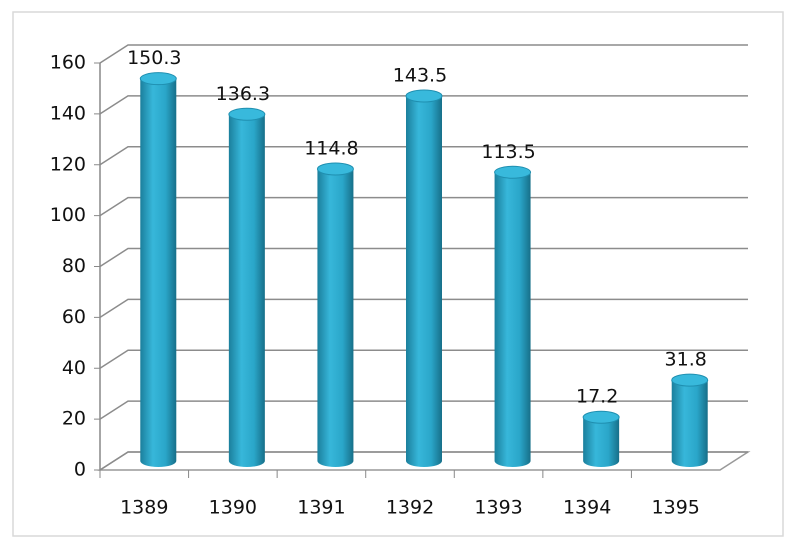 Image resolution: width=786 pixels, height=538 pixels. Describe the element at coordinates (74, 419) in the screenshot. I see `y-tick-label: 20` at that location.